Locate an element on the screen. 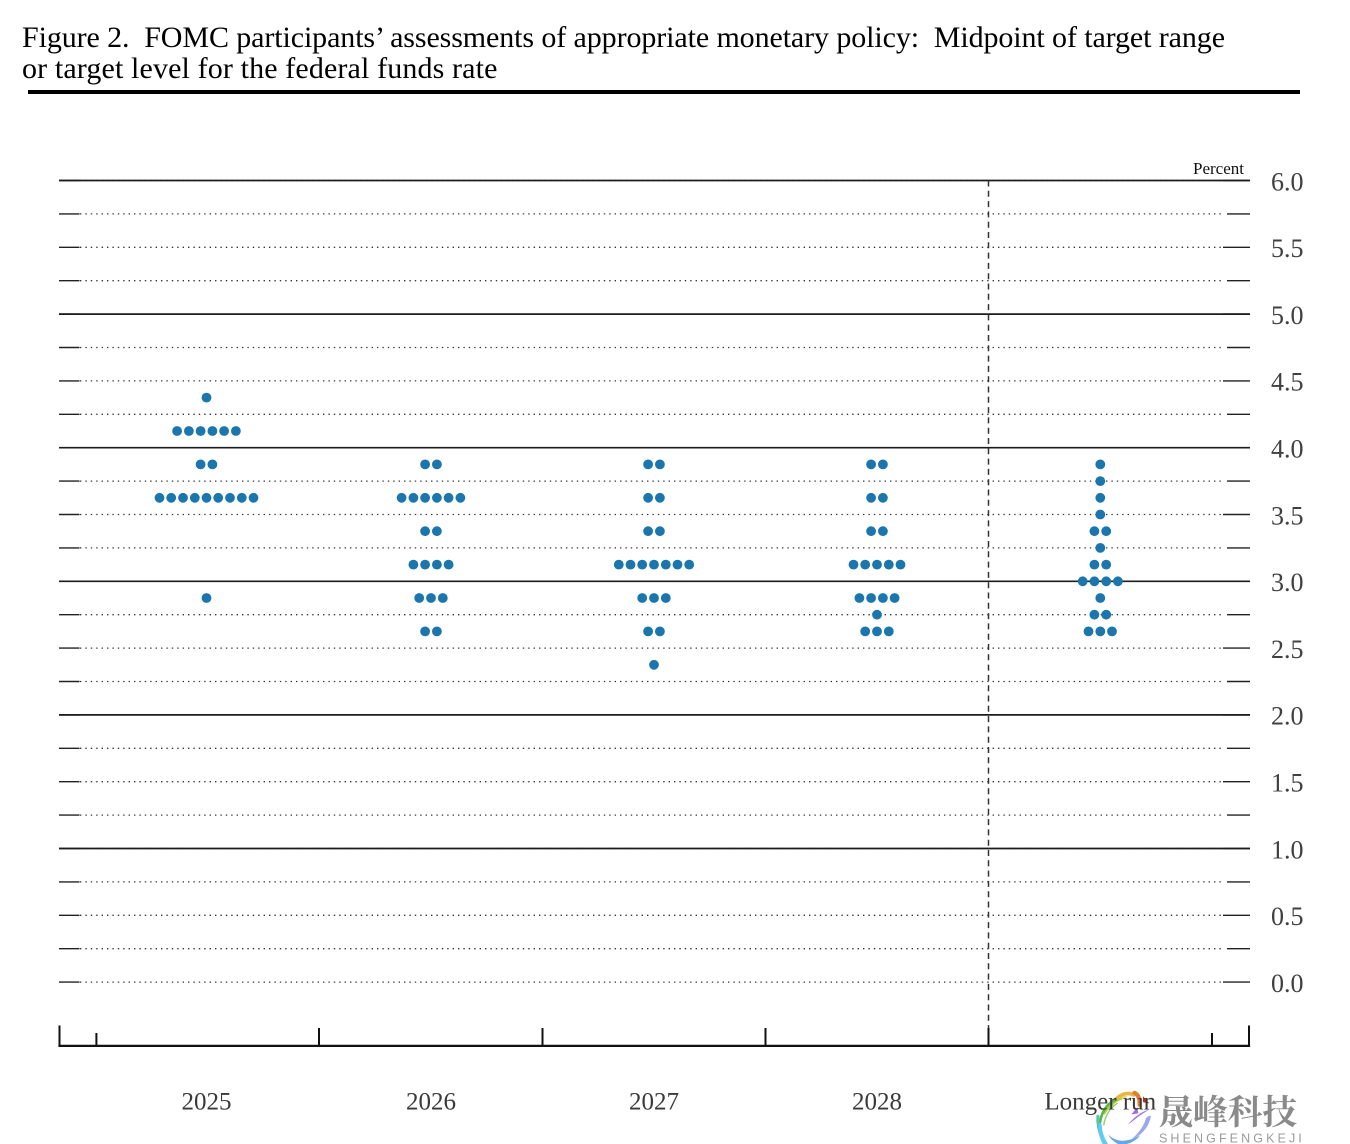 This screenshot has width=1350, height=1144. svg-text: 5.0 is located at coordinates (1287, 315).